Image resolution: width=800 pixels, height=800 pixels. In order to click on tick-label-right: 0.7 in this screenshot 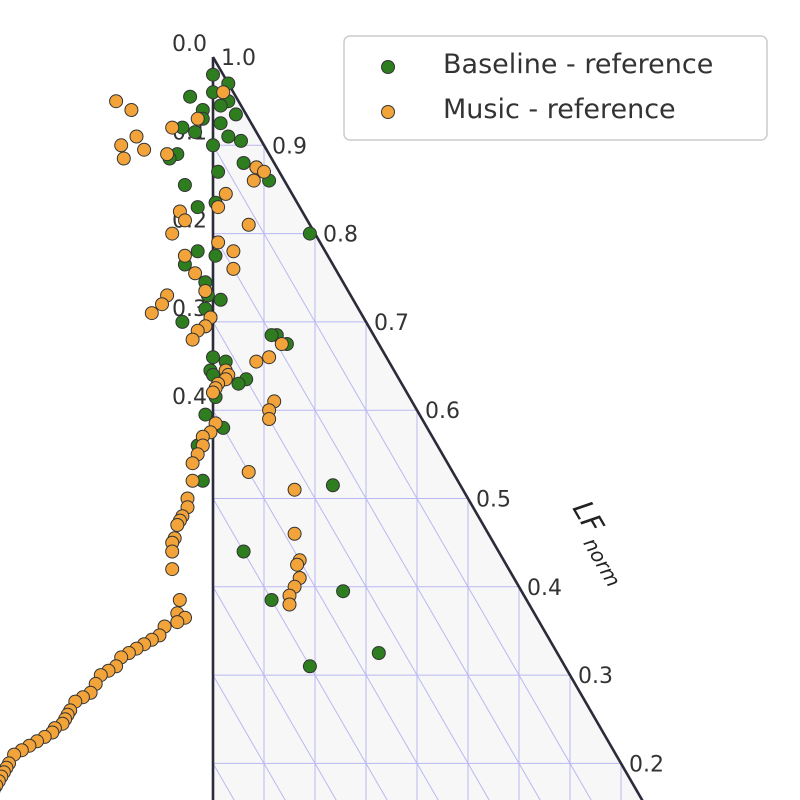, I will do `click(391, 323)`.